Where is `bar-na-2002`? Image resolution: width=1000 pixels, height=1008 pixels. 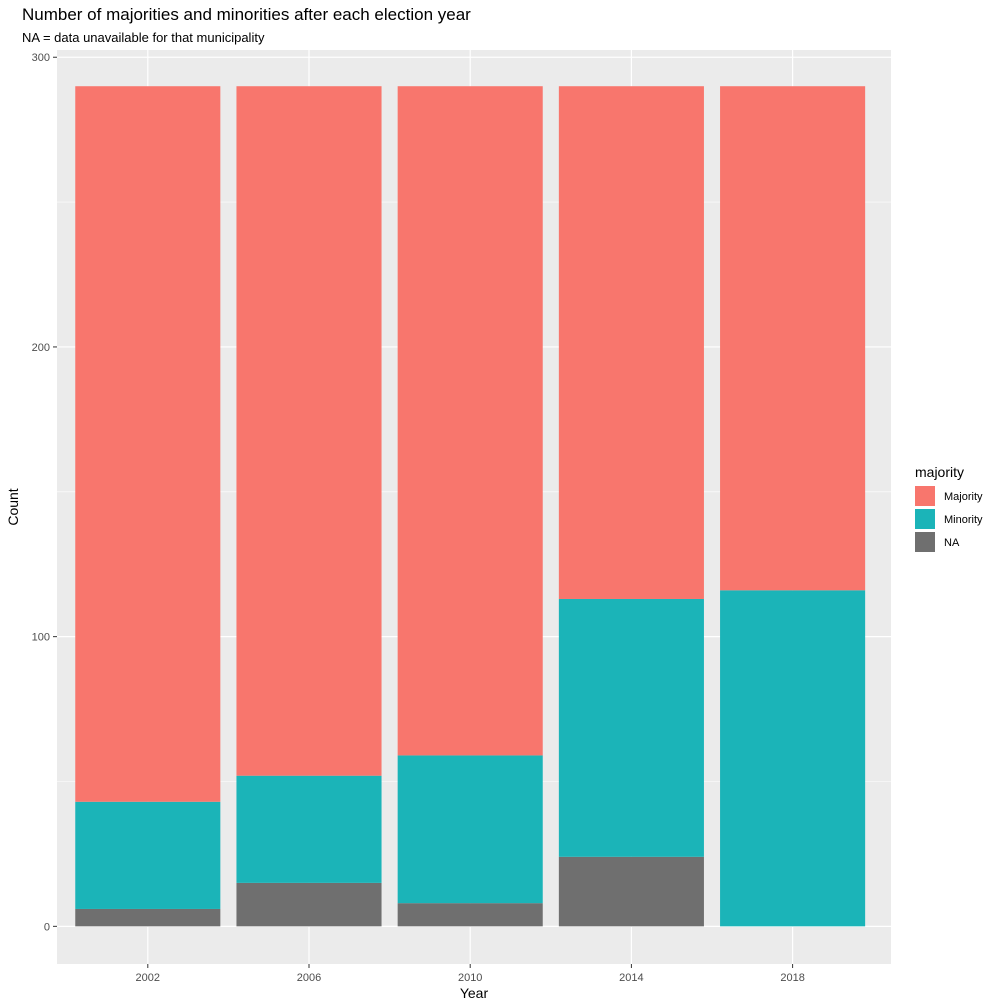 bar-na-2002 is located at coordinates (148, 917).